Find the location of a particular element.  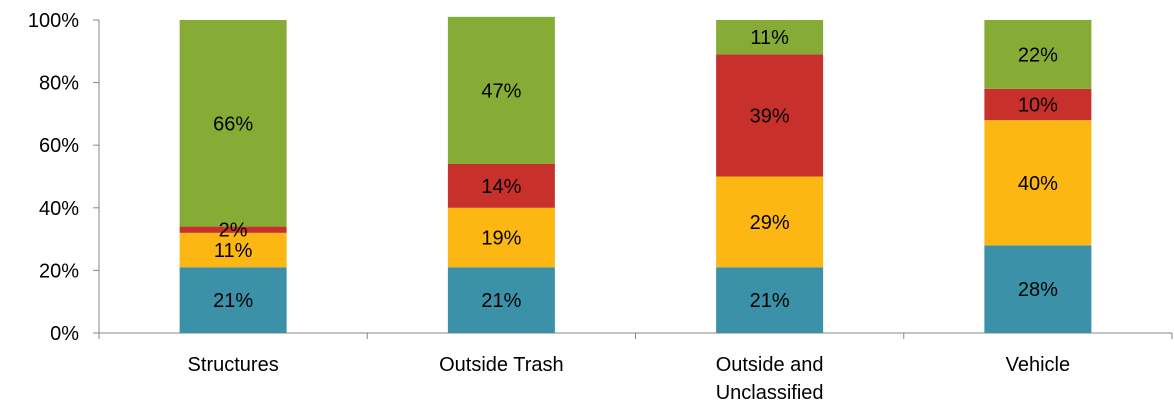

data-label: 14% is located at coordinates (501, 187).